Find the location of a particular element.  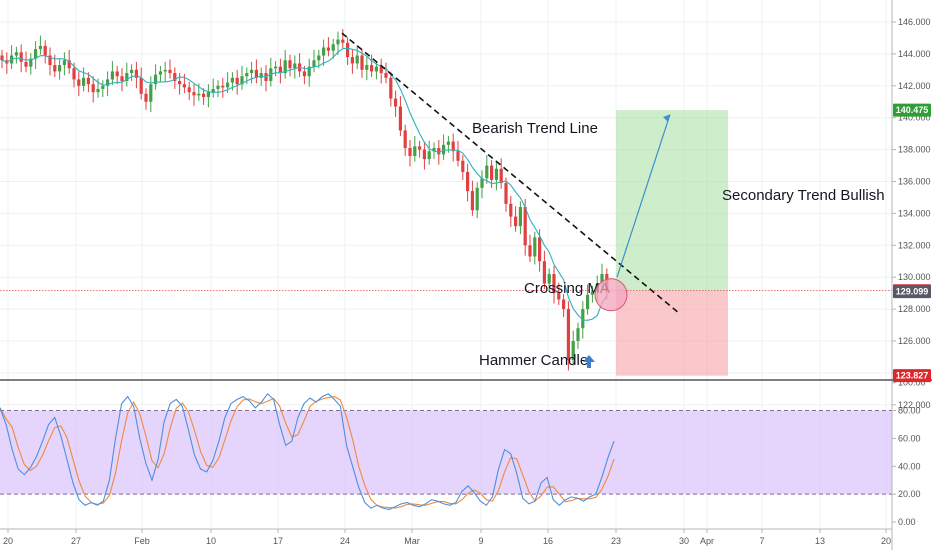

loss-zone is located at coordinates (672, 333).